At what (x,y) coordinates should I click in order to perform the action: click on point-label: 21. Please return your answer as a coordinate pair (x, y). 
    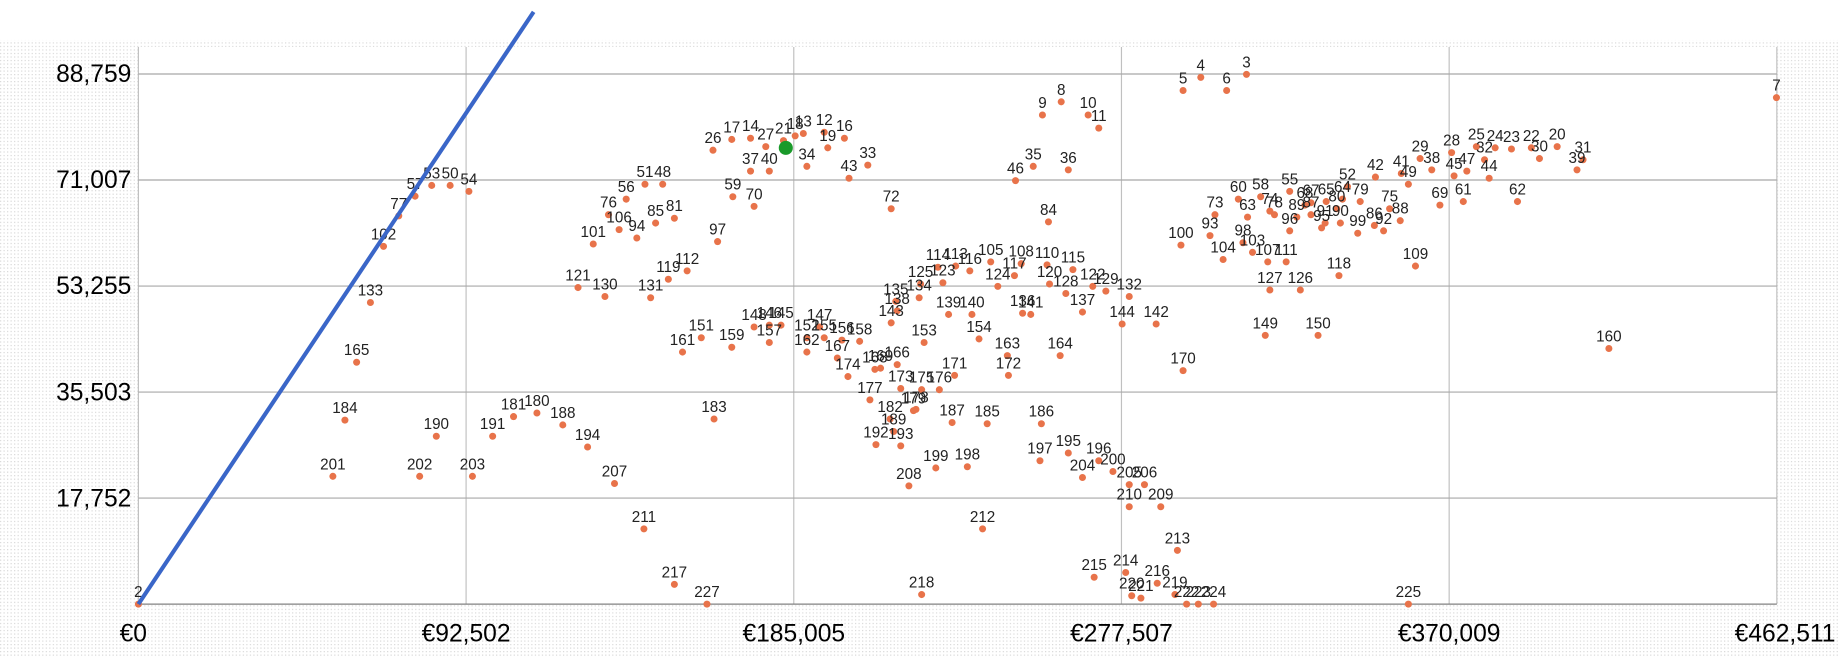
    Looking at the image, I should click on (783, 129).